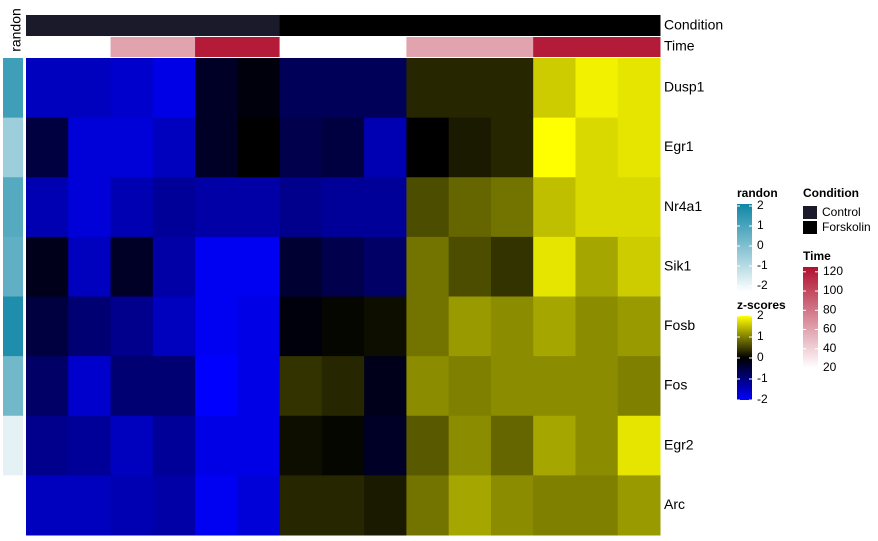  I want to click on legend-tick-label: 100, so click(833, 290).